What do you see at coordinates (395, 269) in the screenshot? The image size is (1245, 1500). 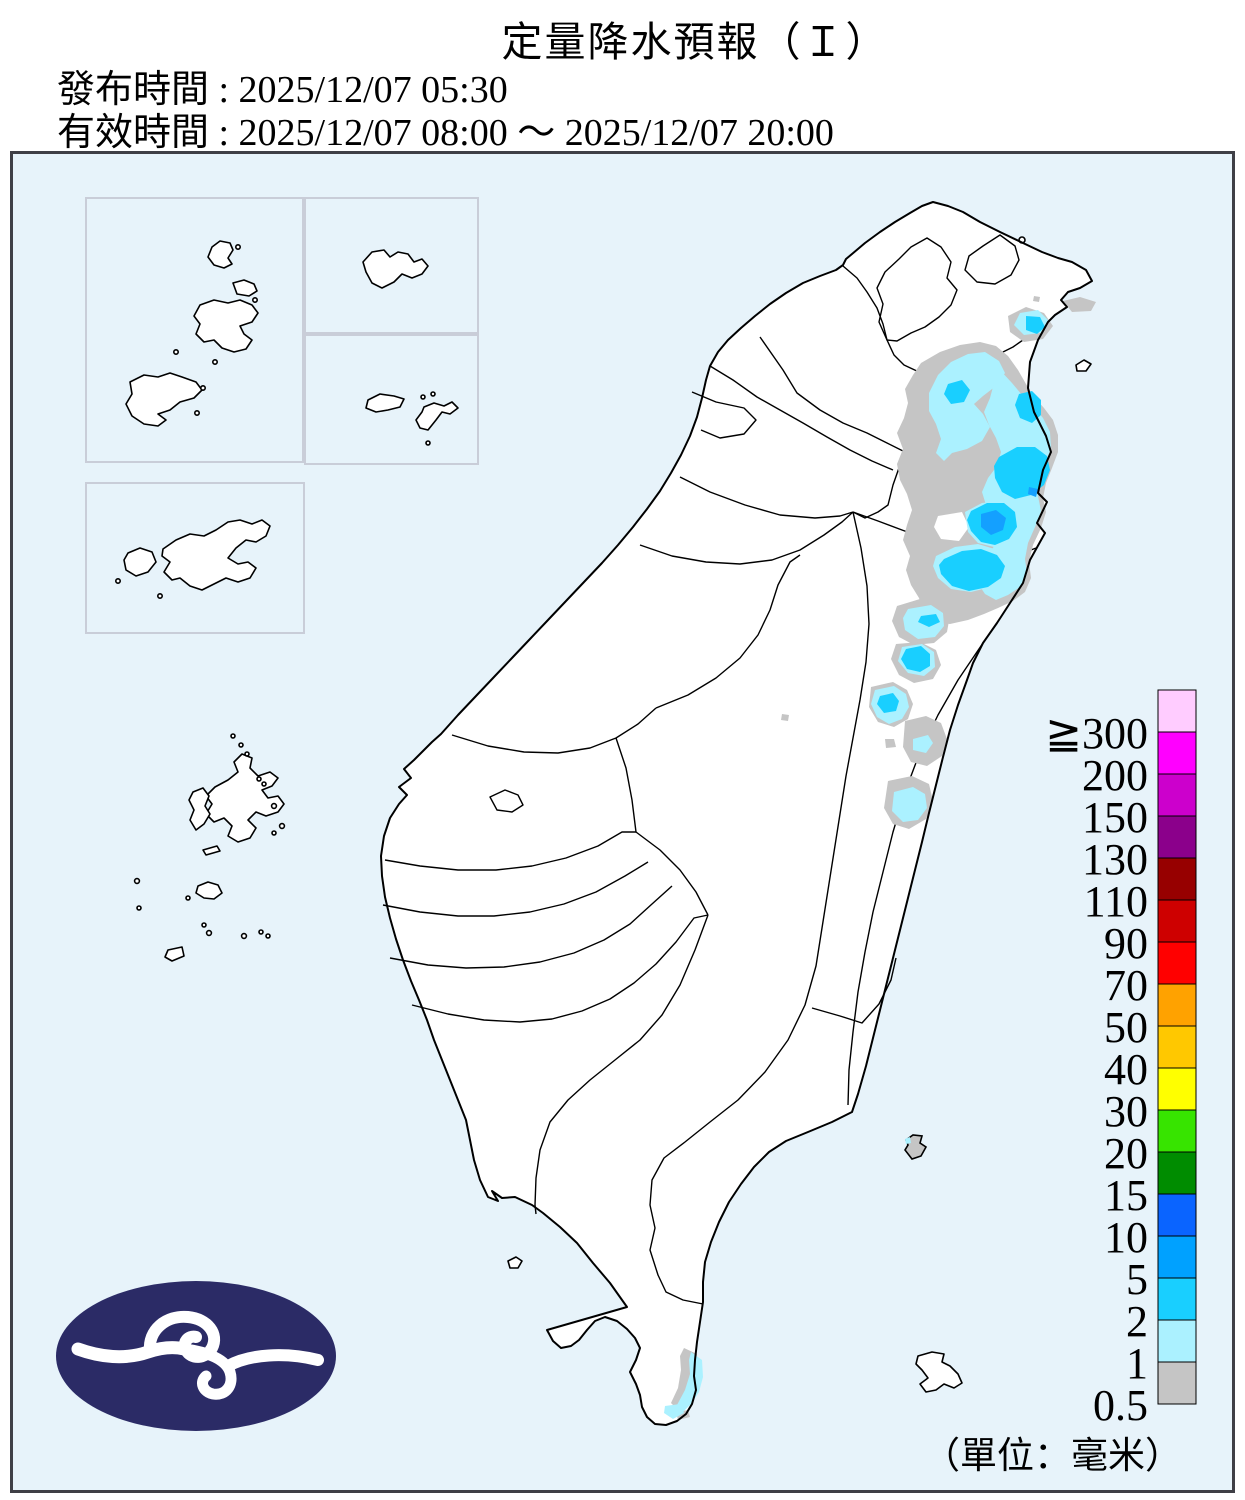 I see `dongyin-island` at bounding box center [395, 269].